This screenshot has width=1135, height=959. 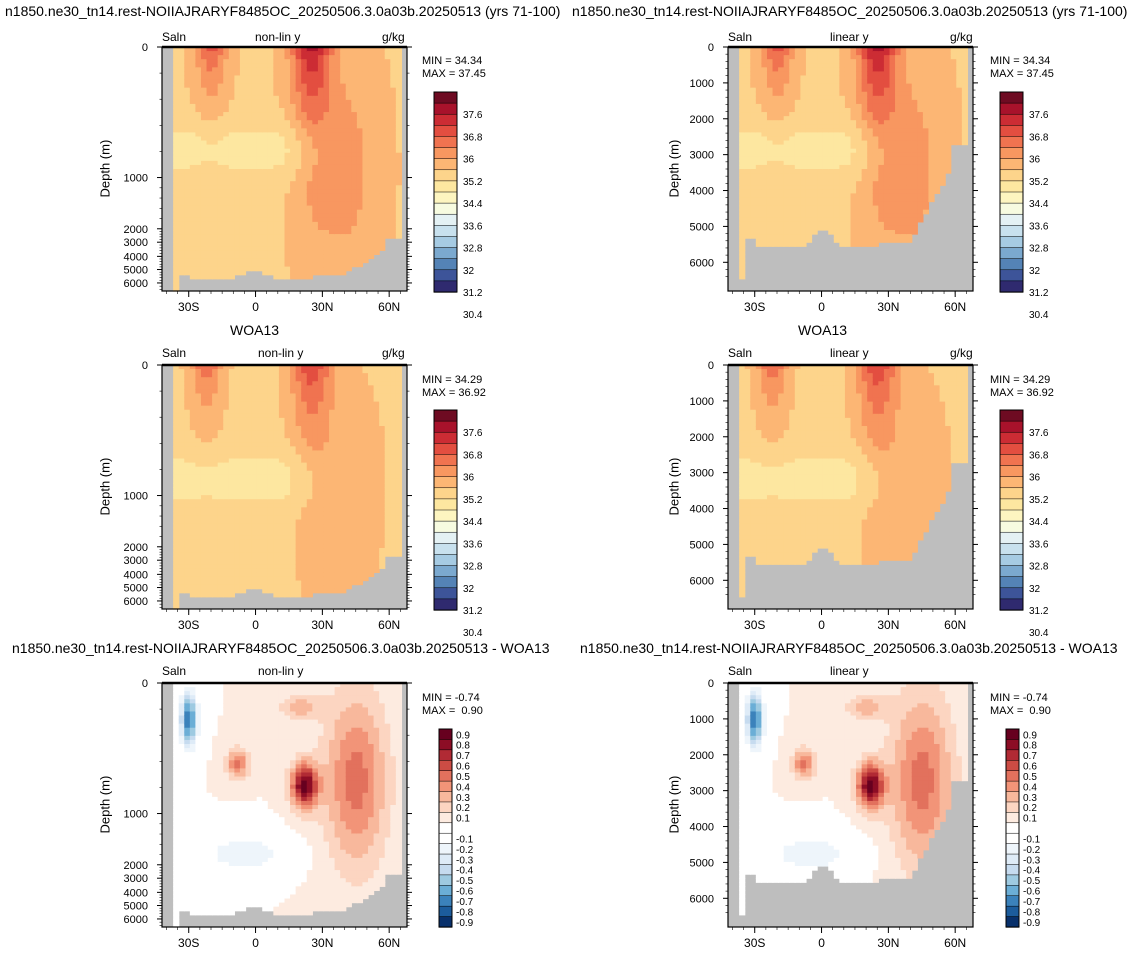 What do you see at coordinates (451, 698) in the screenshot?
I see `min-label: MIN = -0.74` at bounding box center [451, 698].